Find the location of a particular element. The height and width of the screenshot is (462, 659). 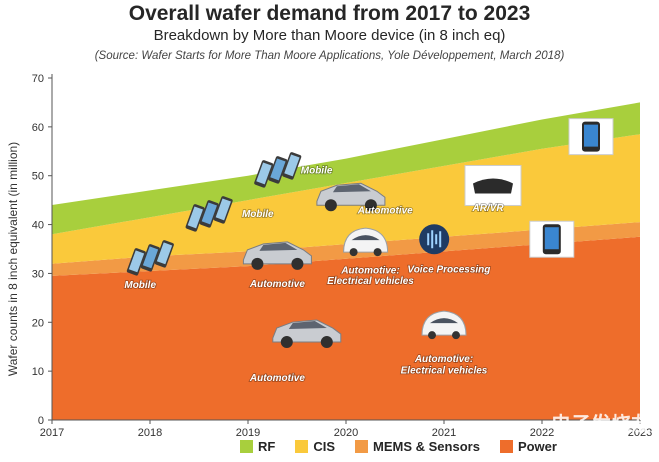

x-tick-label: 2020 is located at coordinates (346, 433).